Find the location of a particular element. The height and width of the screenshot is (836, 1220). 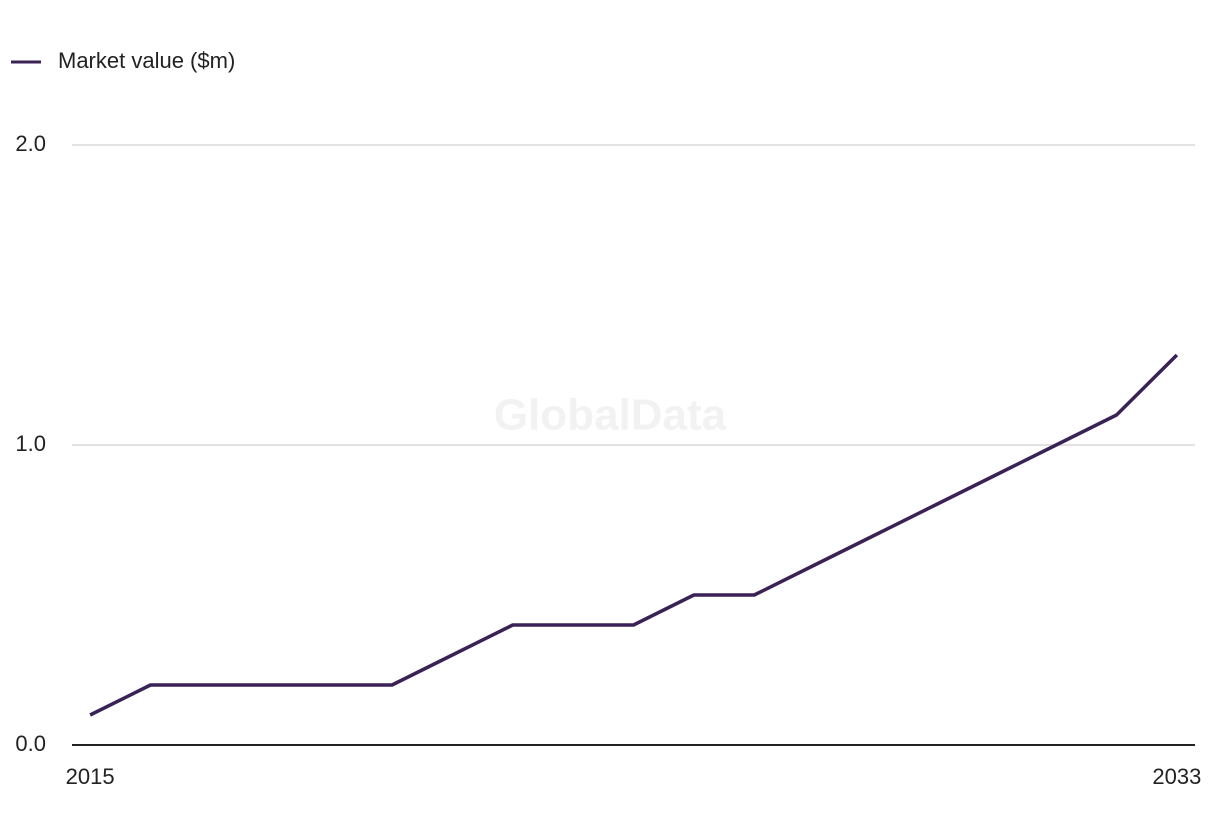

x-tick-label: 2015 is located at coordinates (90, 776).